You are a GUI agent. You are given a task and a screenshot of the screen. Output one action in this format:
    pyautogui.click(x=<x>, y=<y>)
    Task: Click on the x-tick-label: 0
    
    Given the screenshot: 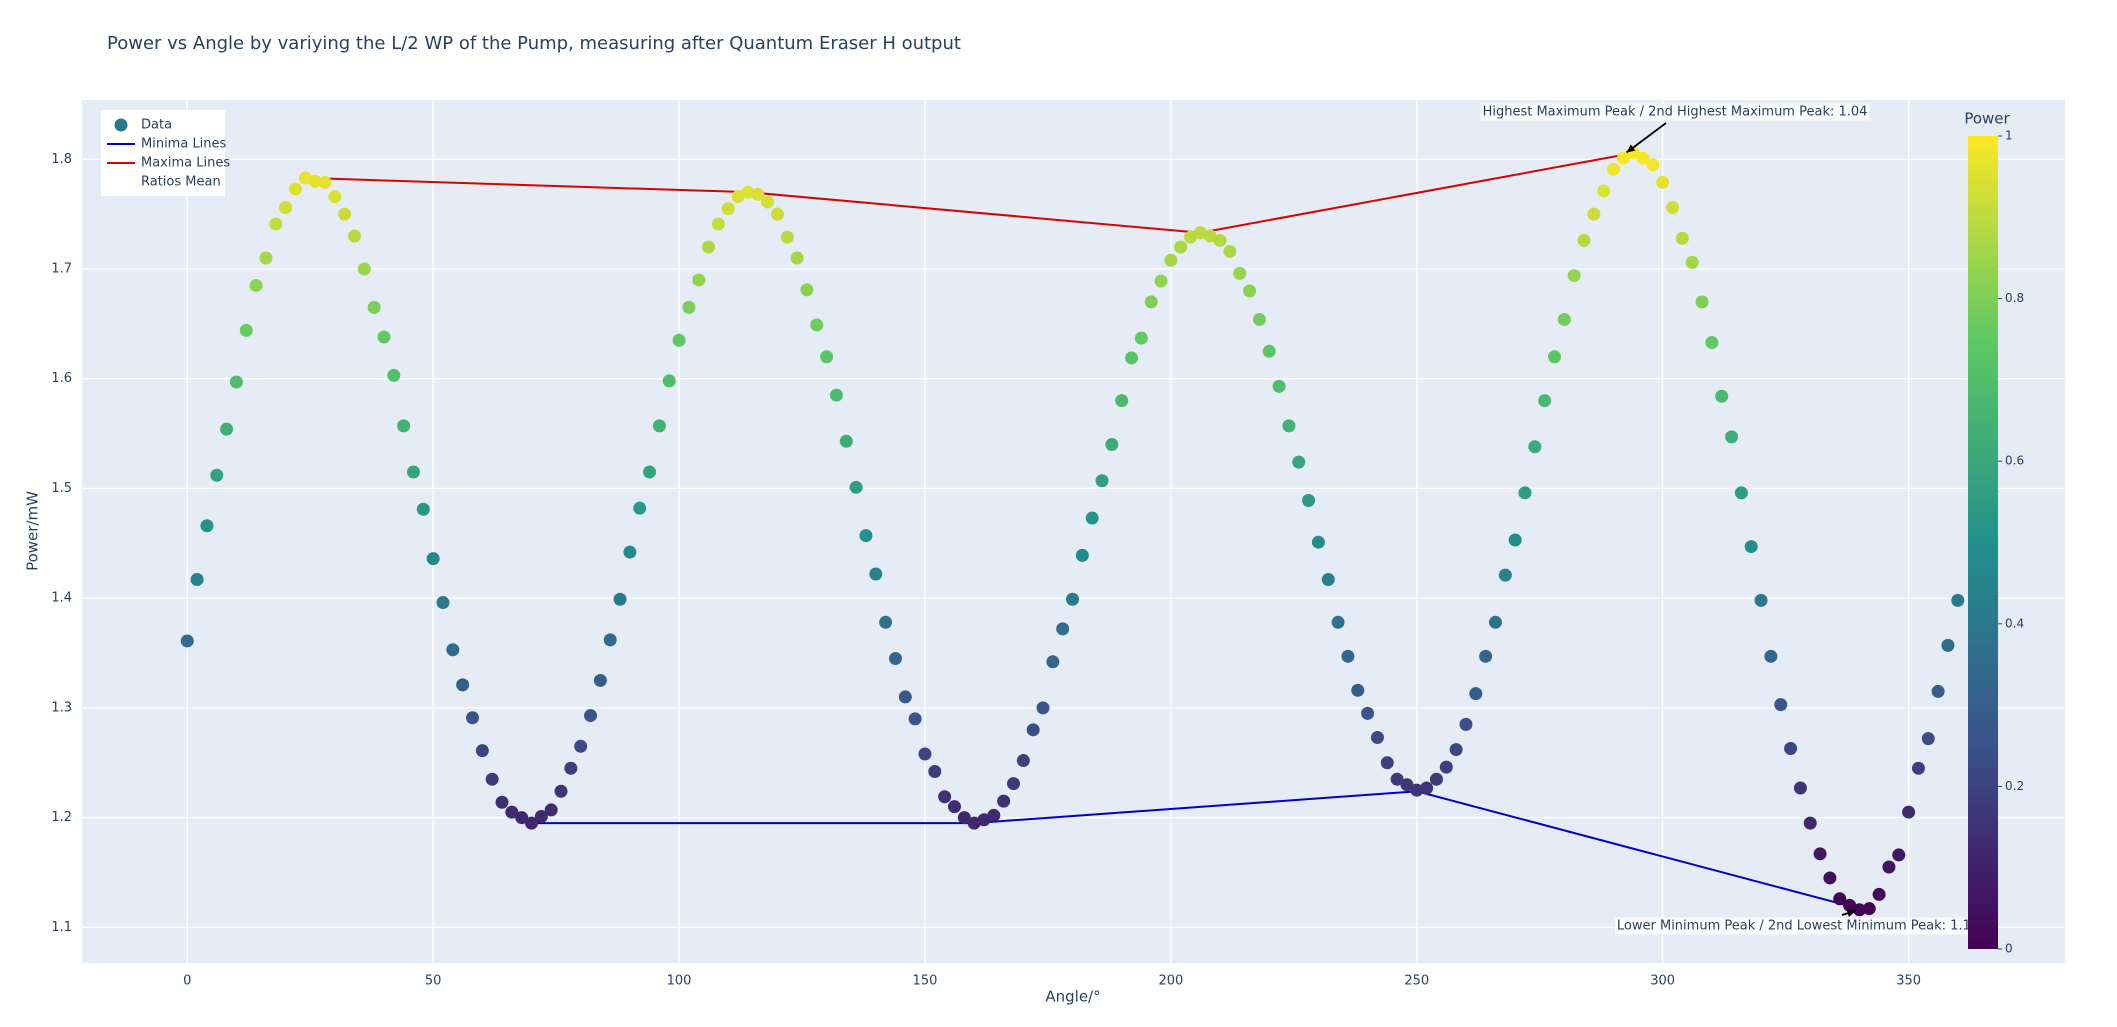 What is the action you would take?
    pyautogui.click(x=187, y=981)
    